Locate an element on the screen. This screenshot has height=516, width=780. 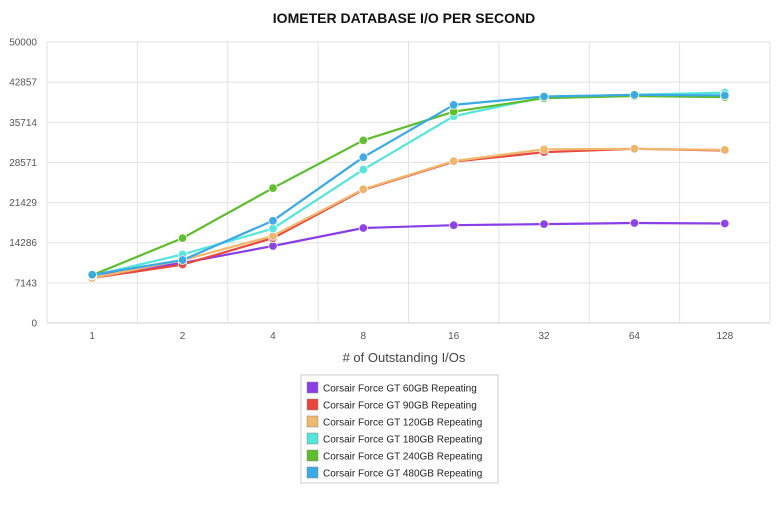
x-axis-label: # of Outstanding I/Os is located at coordinates (404, 357).